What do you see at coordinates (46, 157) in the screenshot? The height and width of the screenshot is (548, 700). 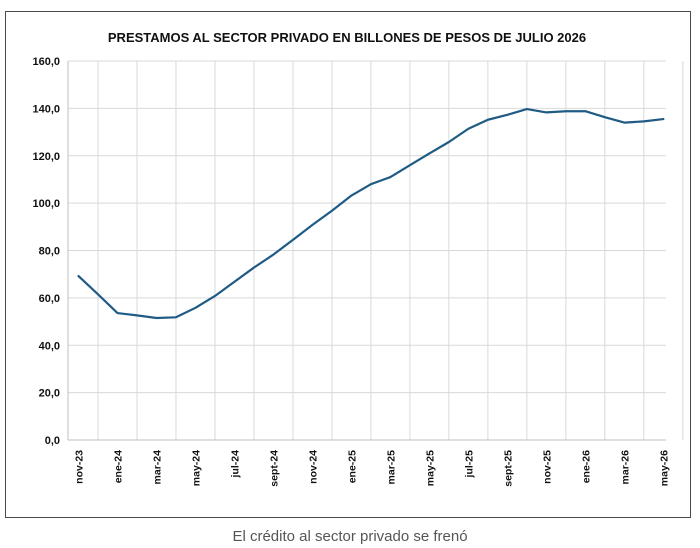 I see `y-tick-label: 120,0` at bounding box center [46, 157].